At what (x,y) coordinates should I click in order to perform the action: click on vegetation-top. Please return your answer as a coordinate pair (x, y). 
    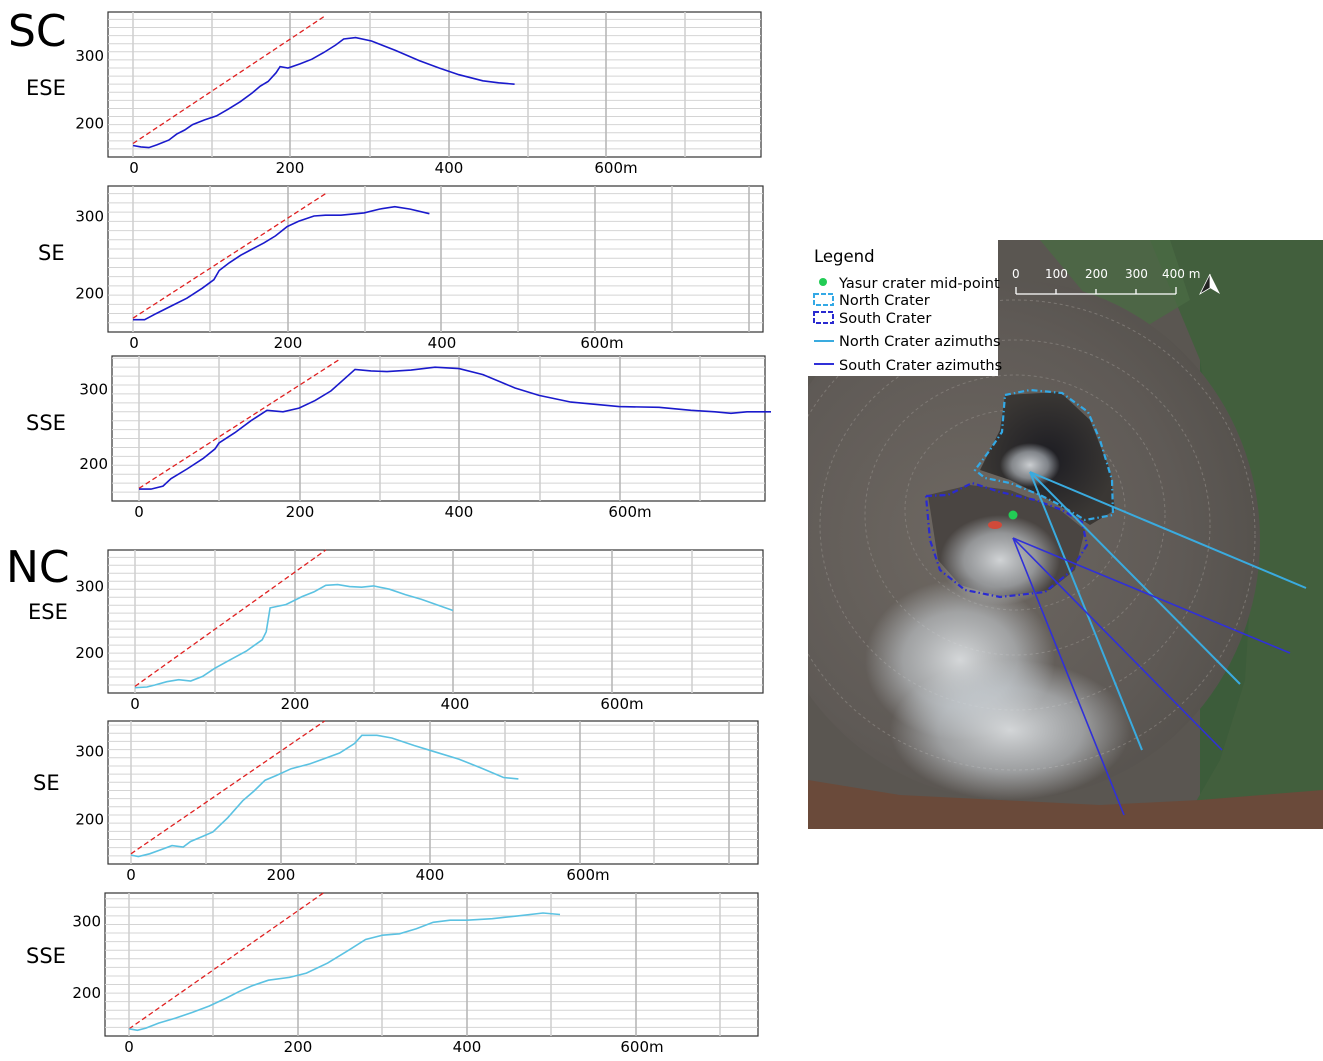
    Looking at the image, I should click on (1115, 285).